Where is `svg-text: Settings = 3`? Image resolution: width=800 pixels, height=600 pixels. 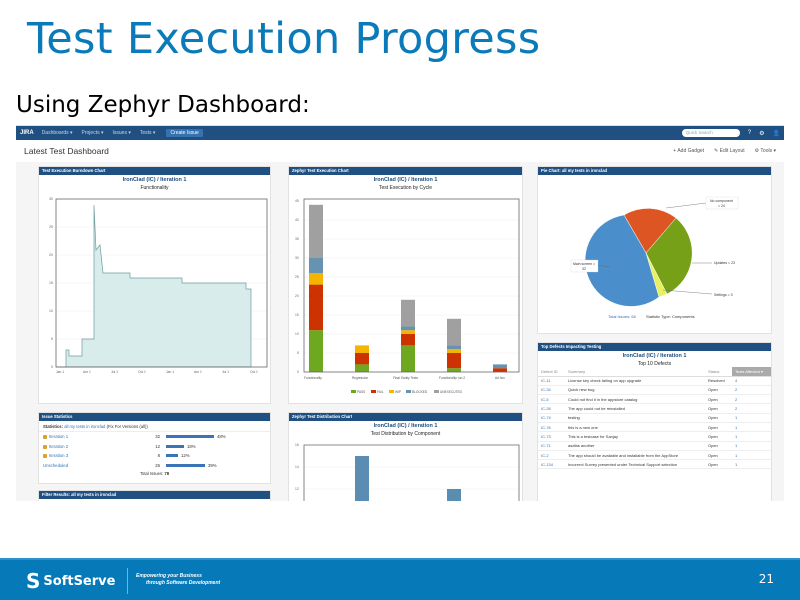
svg-text: Settings = 3 is located at coordinates (723, 295).